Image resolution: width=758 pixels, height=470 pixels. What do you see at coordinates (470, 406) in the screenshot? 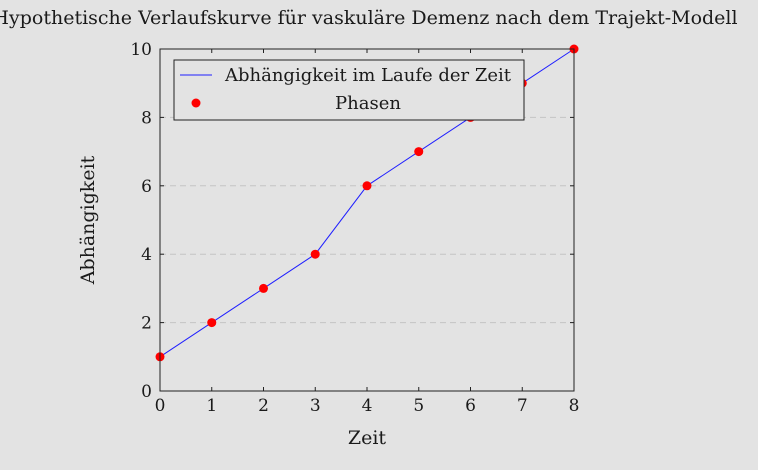
I see `x-tick-label: 6` at bounding box center [470, 406].